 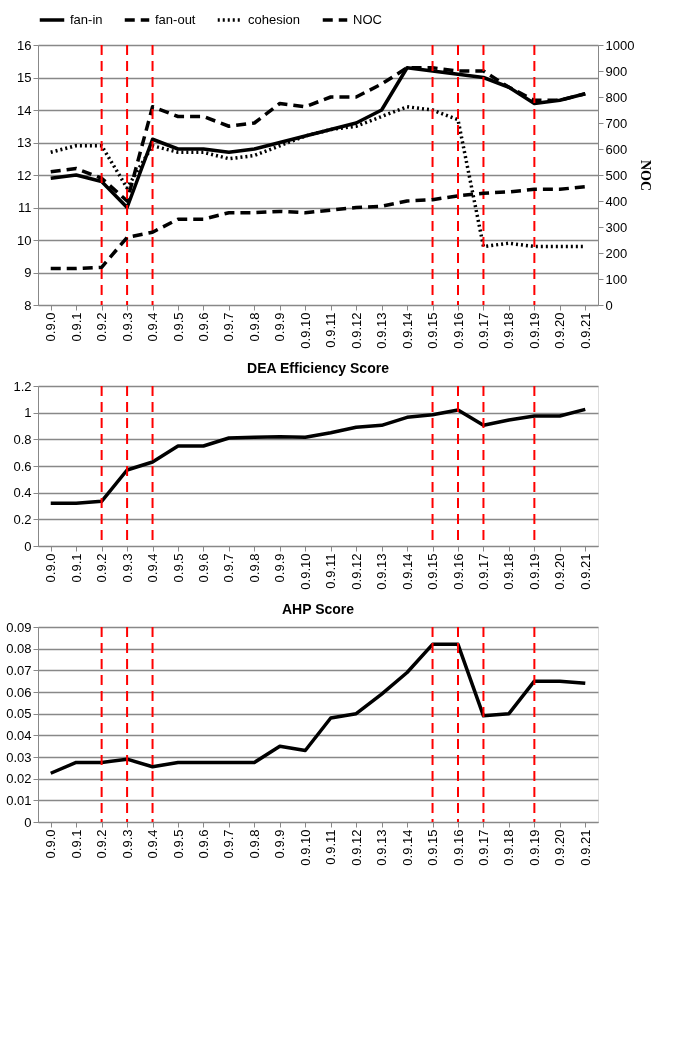 What do you see at coordinates (19, 757) in the screenshot?
I see `y-tick-label: 0.03` at bounding box center [19, 757].